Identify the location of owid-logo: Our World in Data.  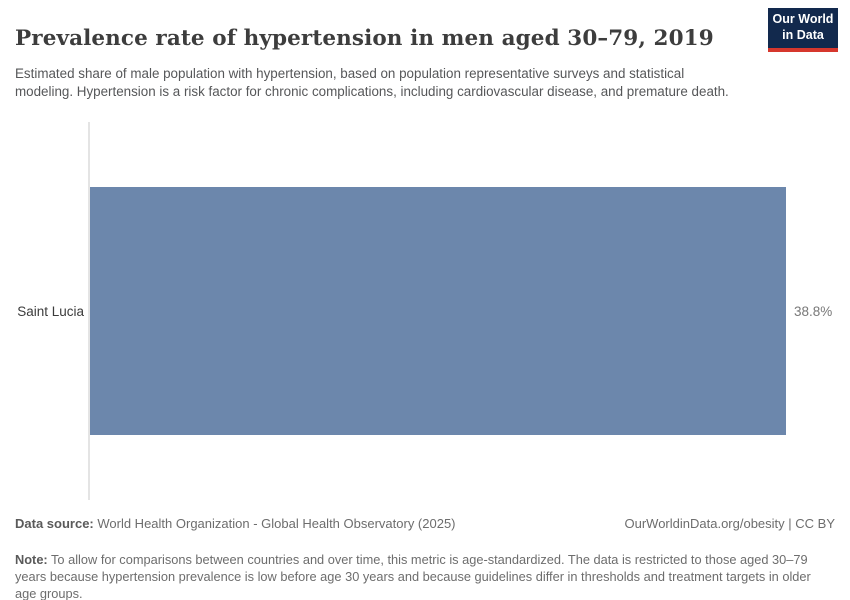
(803, 30).